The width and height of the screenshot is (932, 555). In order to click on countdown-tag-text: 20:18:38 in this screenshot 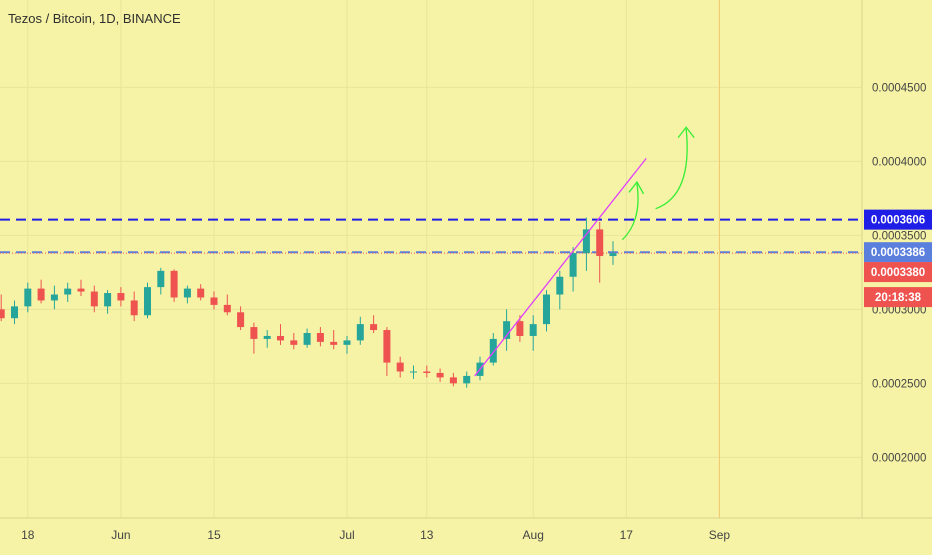, I will do `click(898, 298)`.